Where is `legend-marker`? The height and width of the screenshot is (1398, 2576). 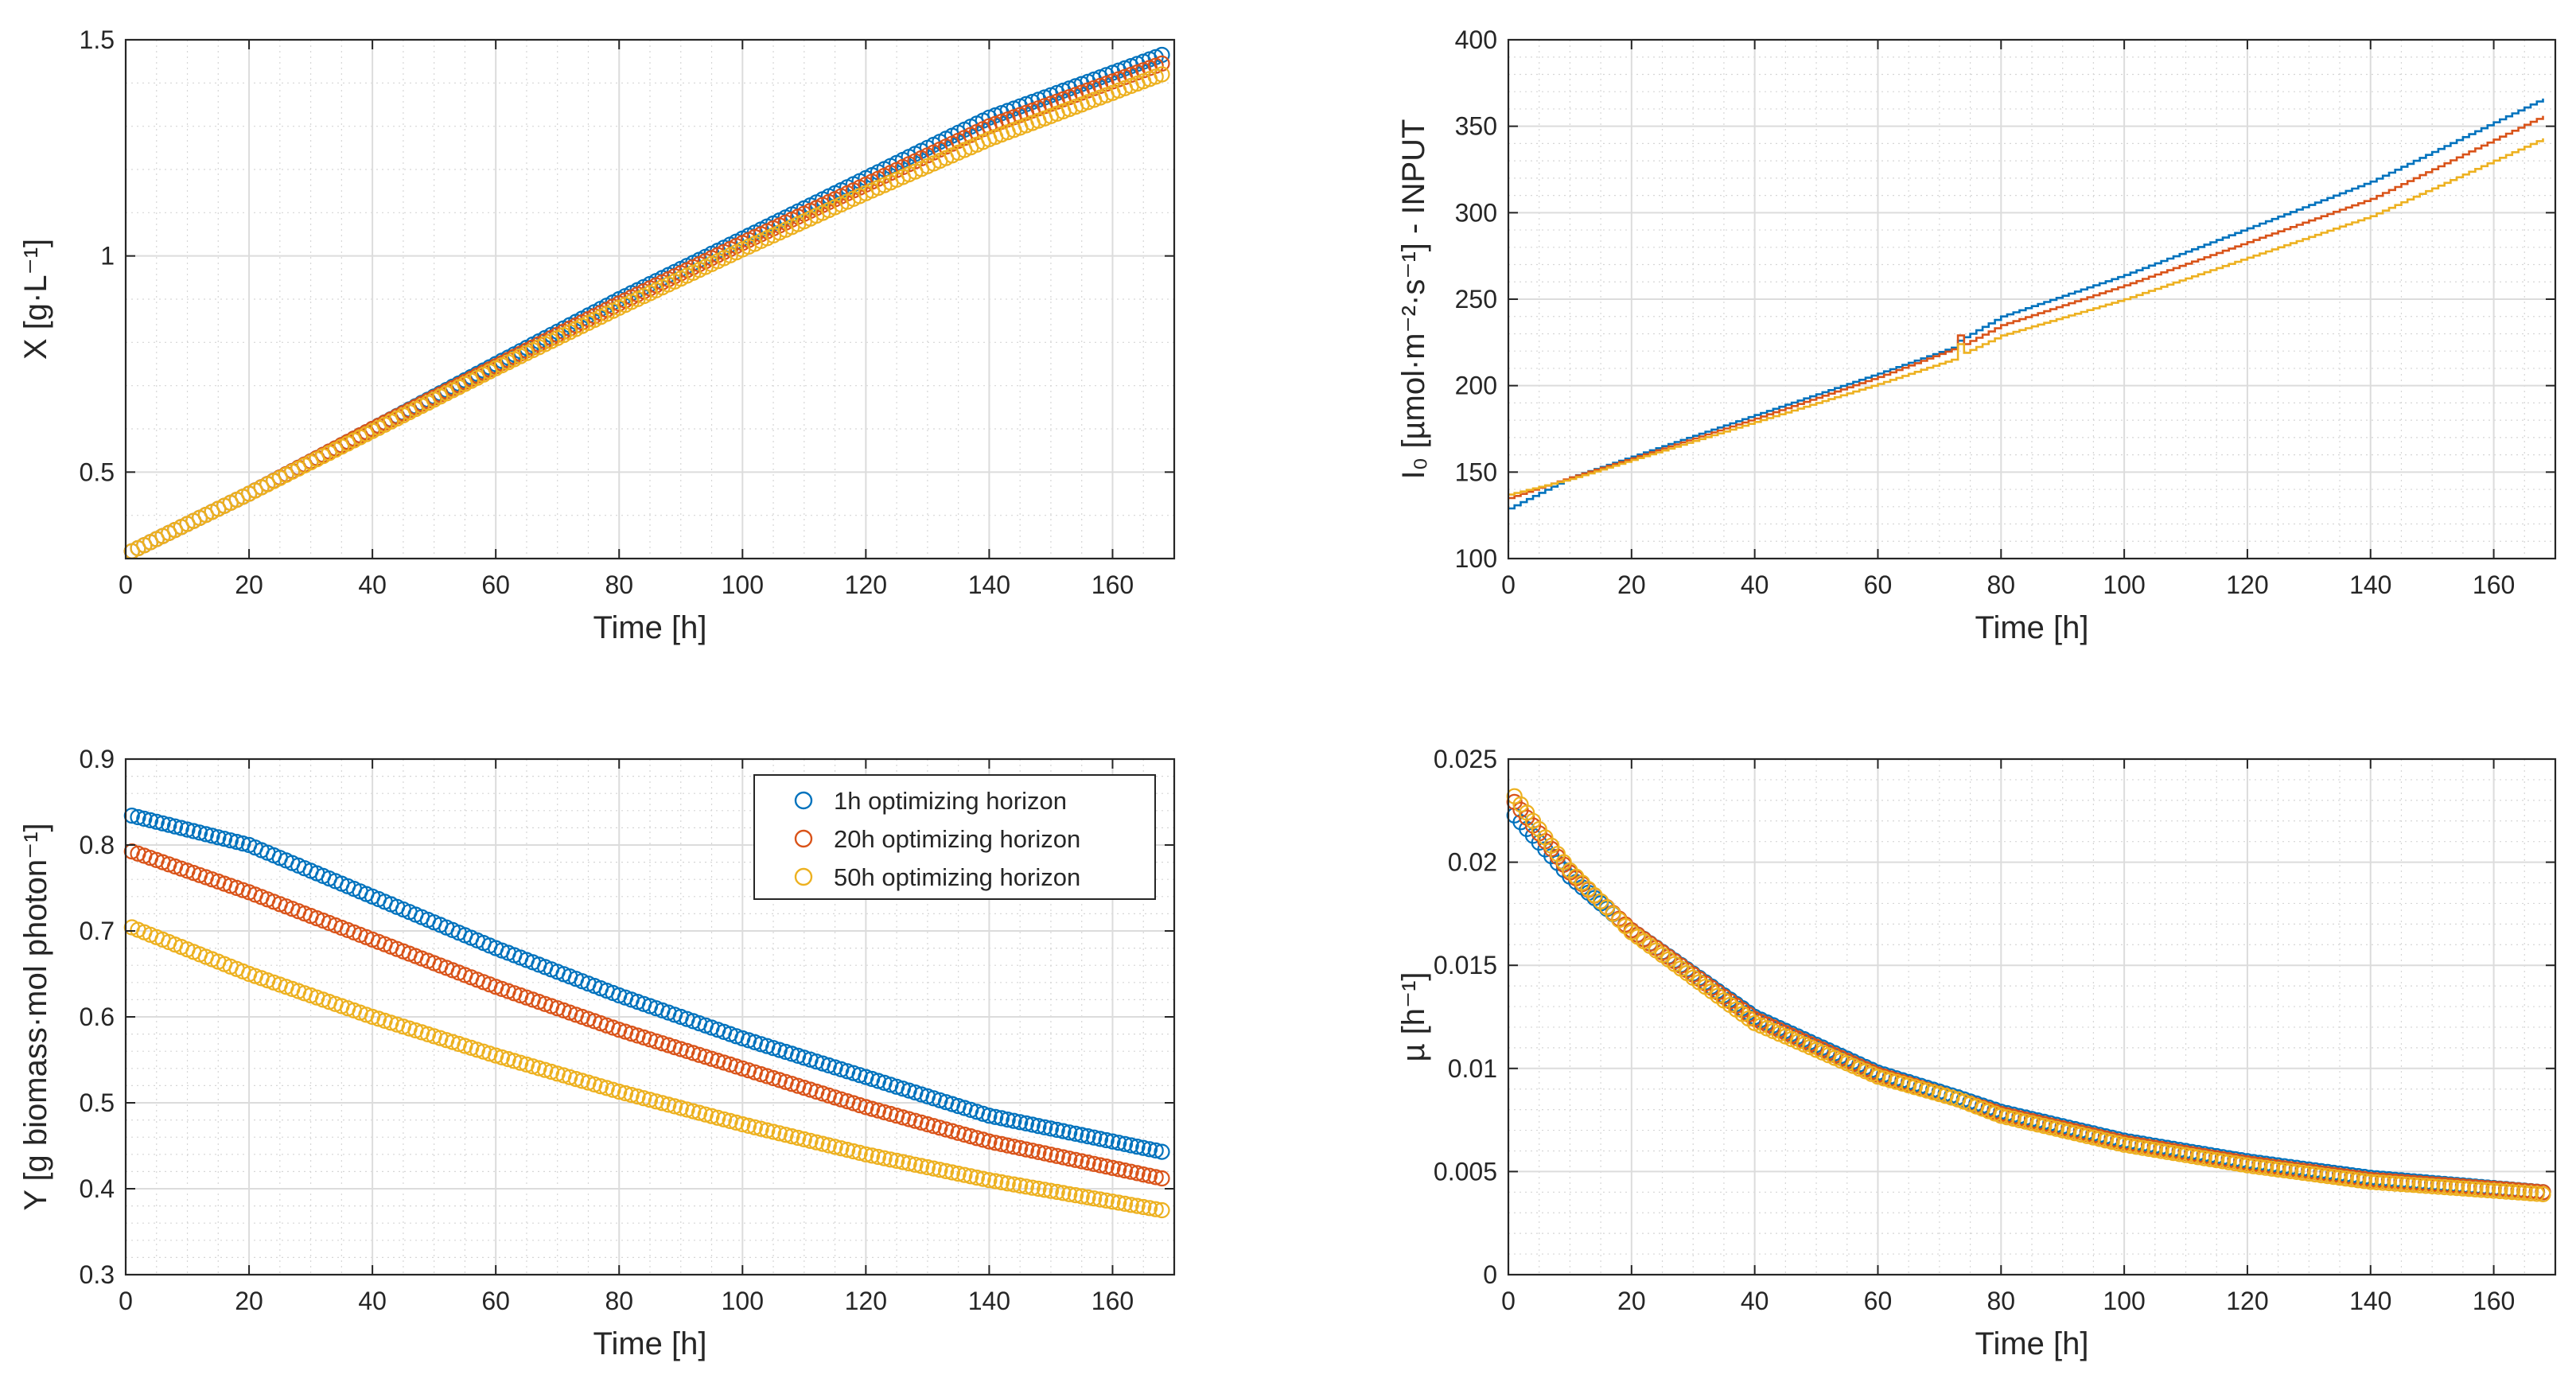
legend-marker is located at coordinates (804, 800).